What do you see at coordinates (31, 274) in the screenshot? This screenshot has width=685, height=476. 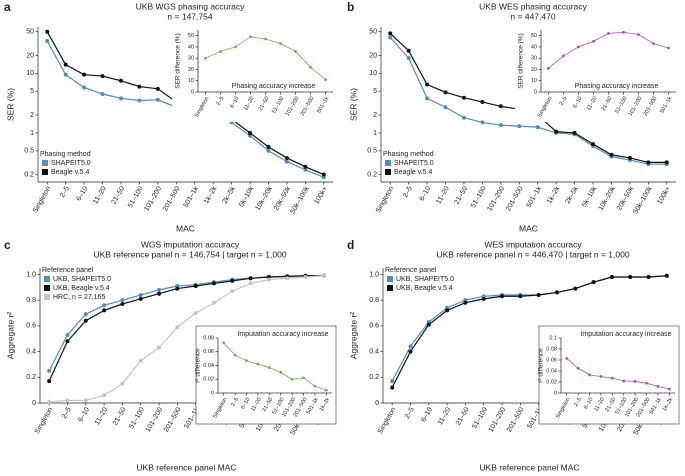 I see `y-tick-label: 1.0` at bounding box center [31, 274].